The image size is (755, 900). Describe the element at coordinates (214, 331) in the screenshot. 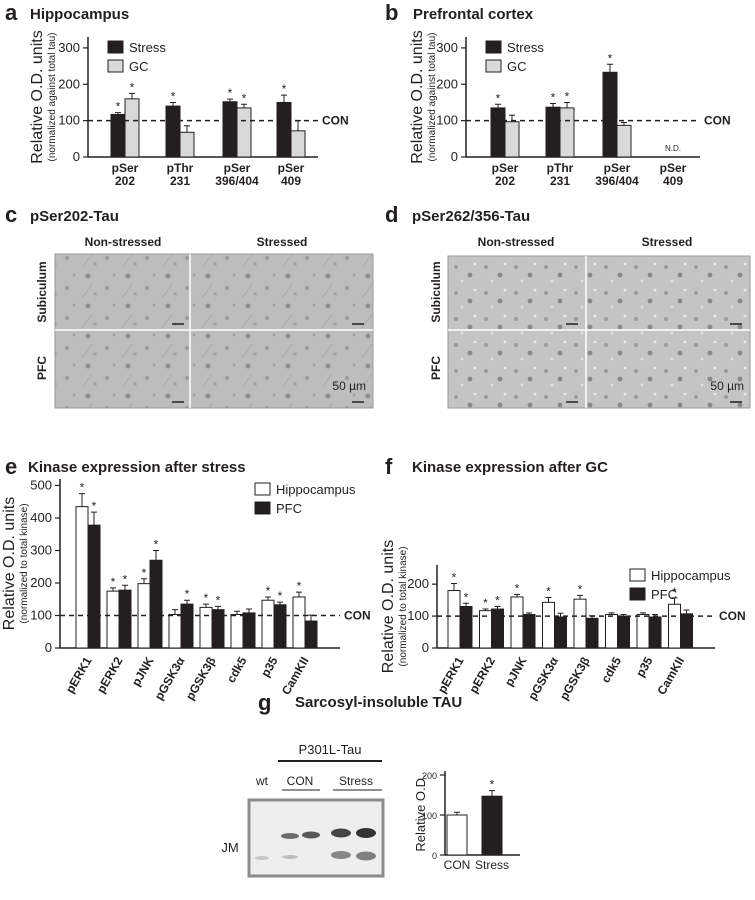

I see `micrograph` at that location.